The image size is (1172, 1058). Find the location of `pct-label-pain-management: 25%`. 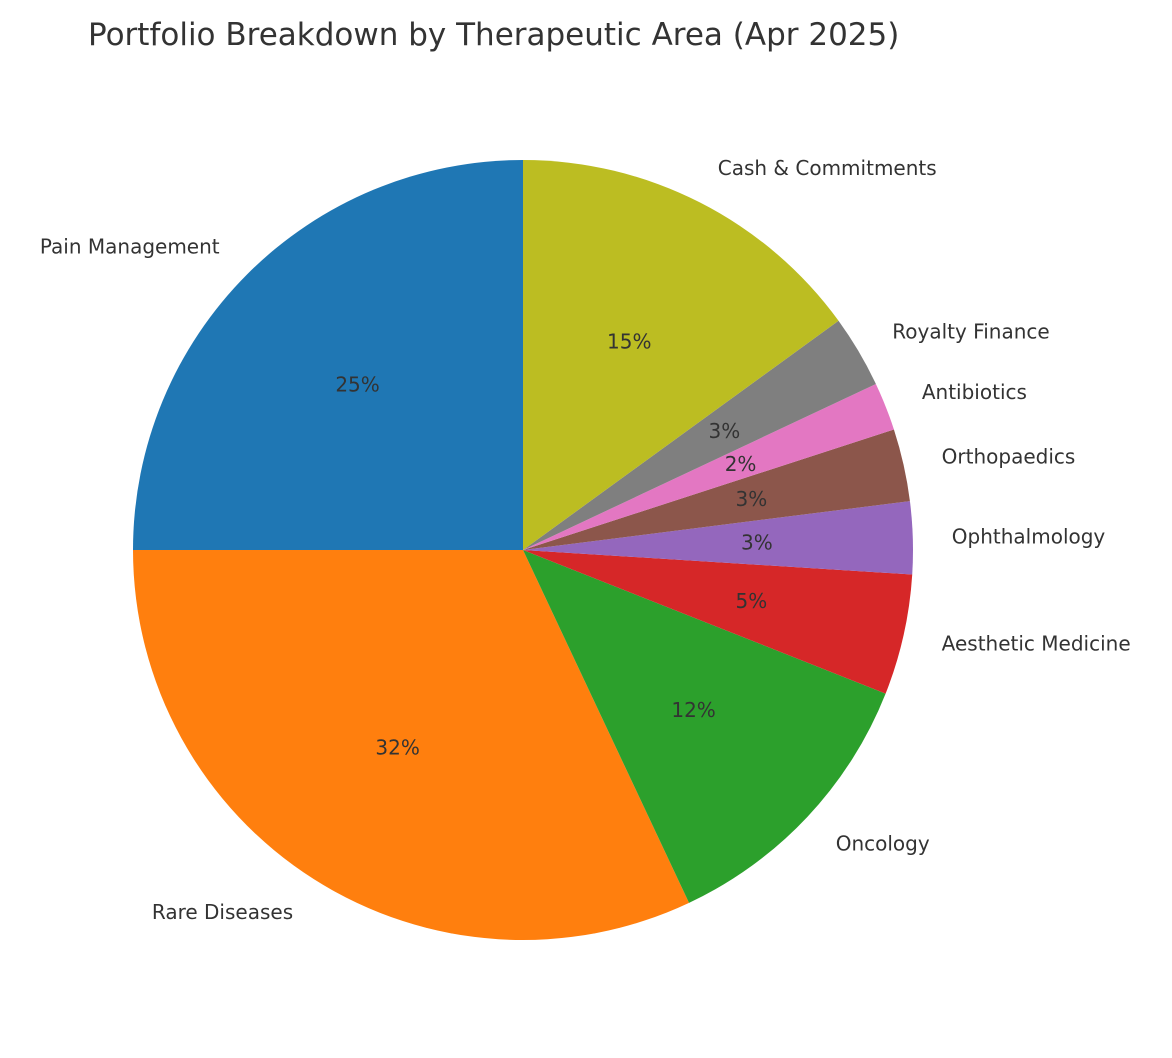

pct-label-pain-management: 25% is located at coordinates (357, 385).